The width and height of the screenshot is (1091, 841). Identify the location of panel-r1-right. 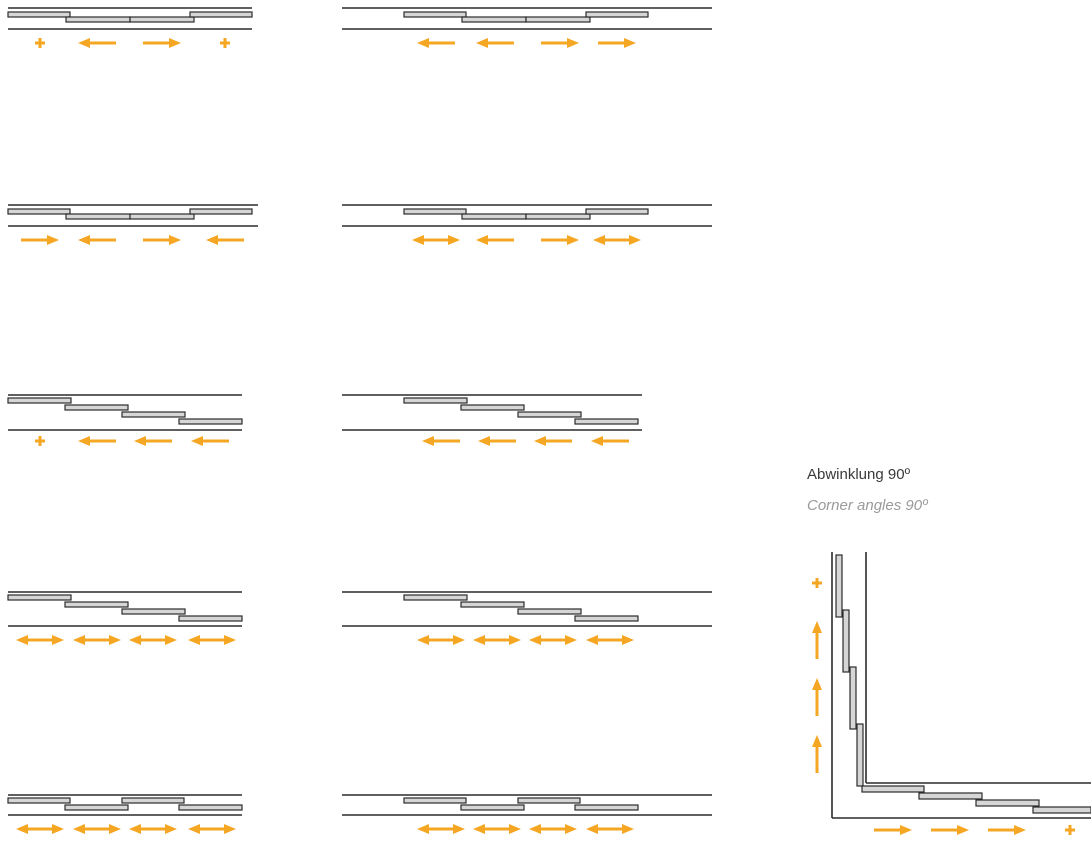
(527, 27).